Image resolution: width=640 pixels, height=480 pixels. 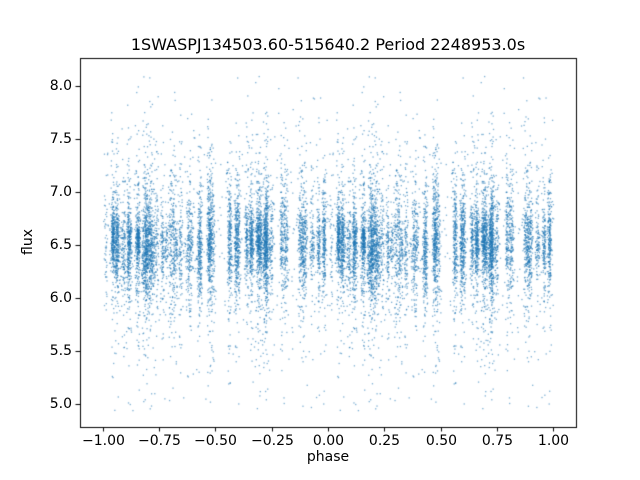 What do you see at coordinates (60, 138) in the screenshot?
I see `y-tick-label: 7.5` at bounding box center [60, 138].